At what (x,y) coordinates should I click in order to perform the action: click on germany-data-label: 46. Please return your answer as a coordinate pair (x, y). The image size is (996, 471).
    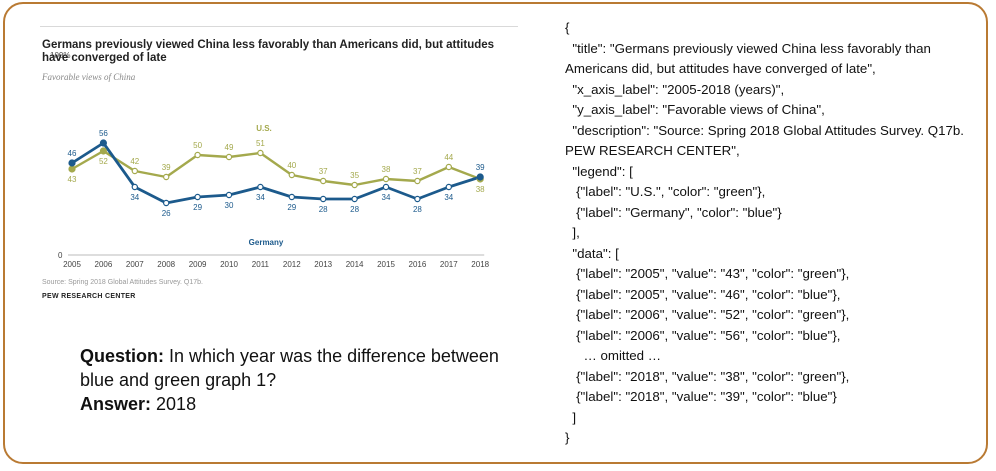
    Looking at the image, I should click on (72, 153).